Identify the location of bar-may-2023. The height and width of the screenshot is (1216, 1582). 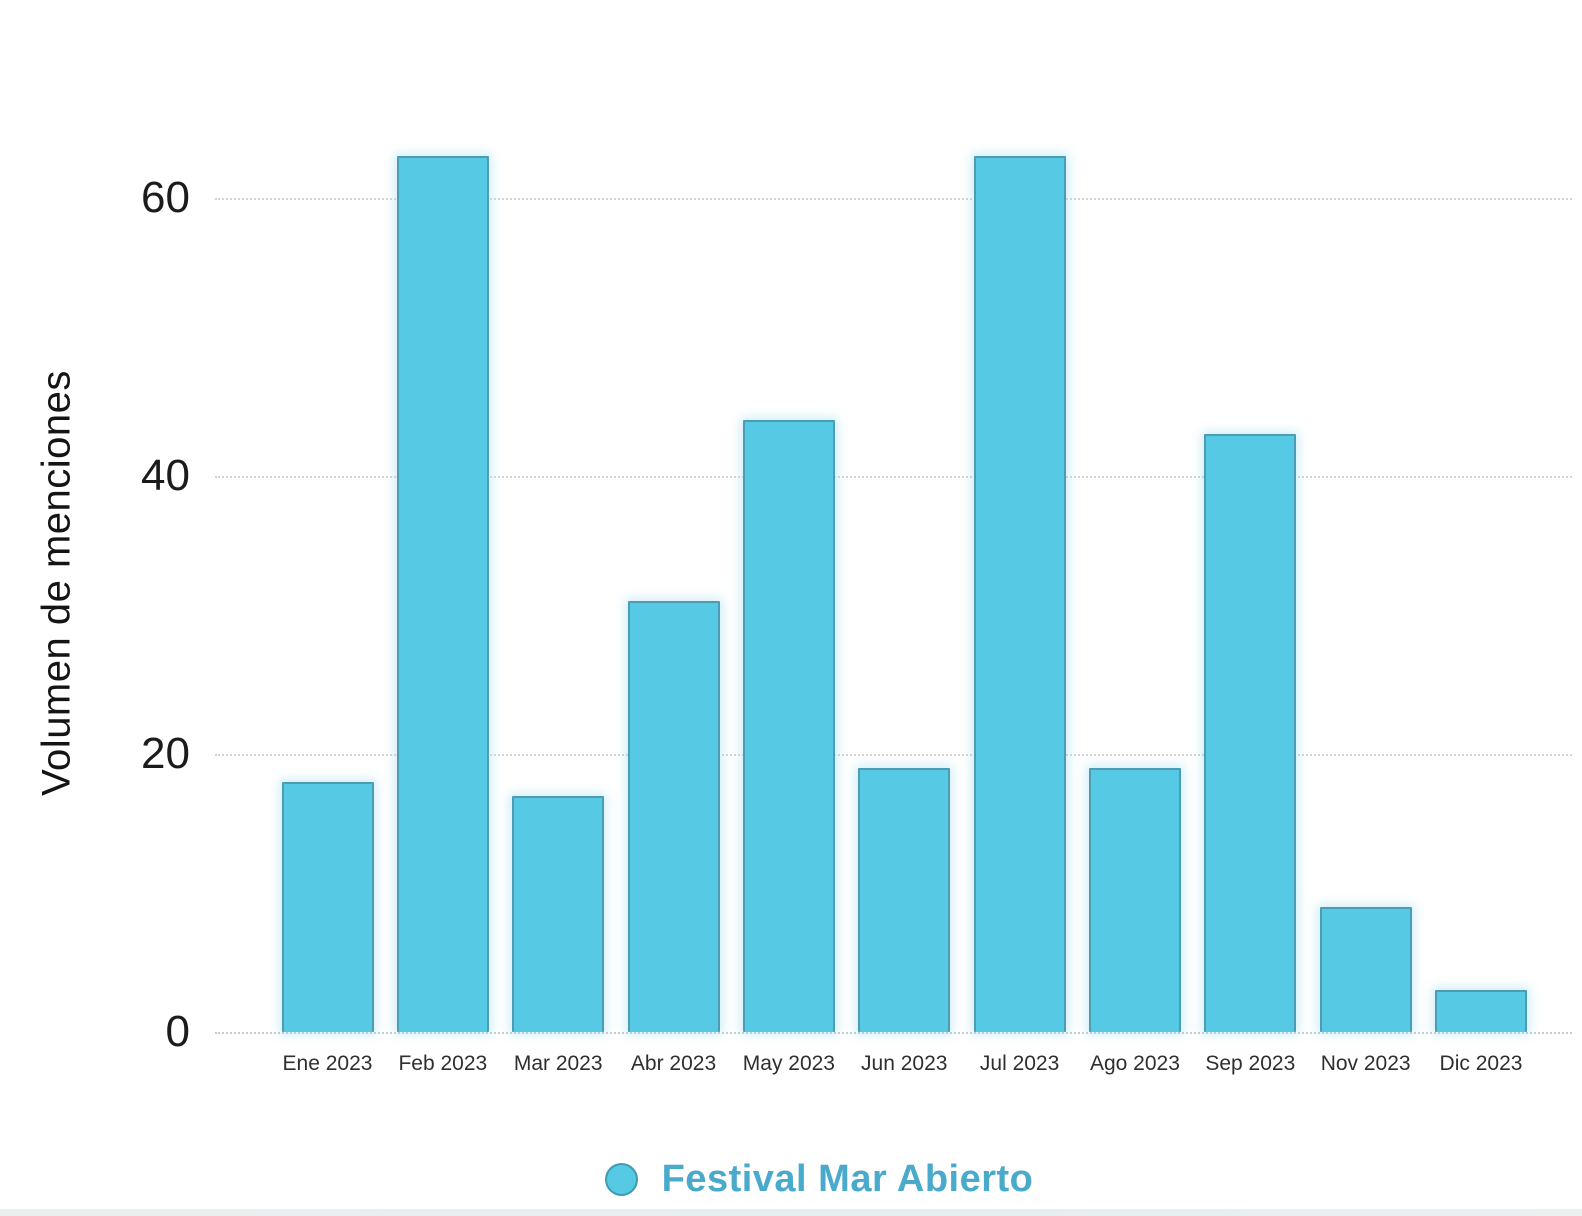
(788, 726).